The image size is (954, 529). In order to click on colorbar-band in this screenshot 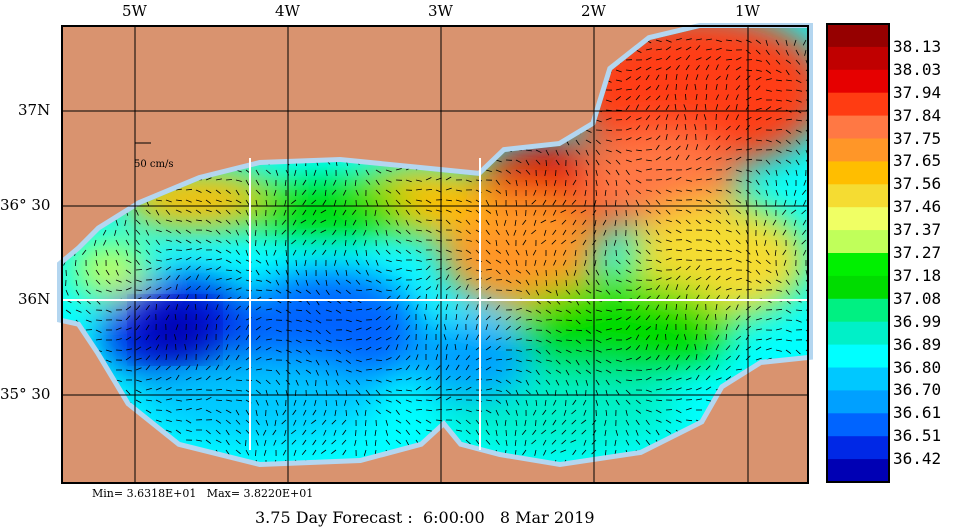, I will do `click(858, 333)`.